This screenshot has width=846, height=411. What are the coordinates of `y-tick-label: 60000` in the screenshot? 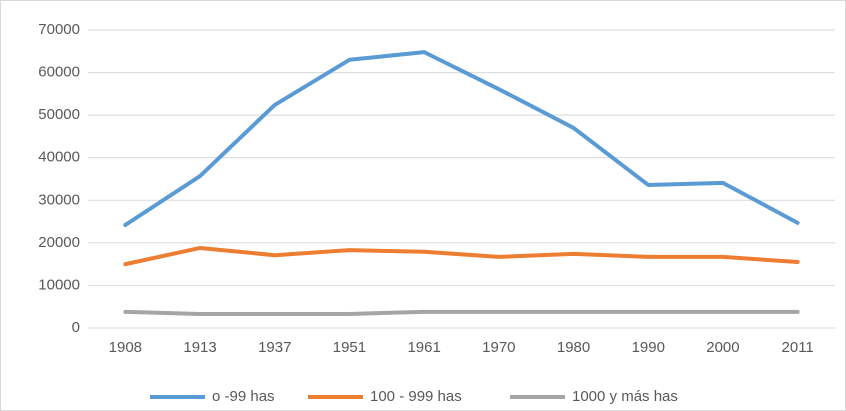 It's located at (59, 72).